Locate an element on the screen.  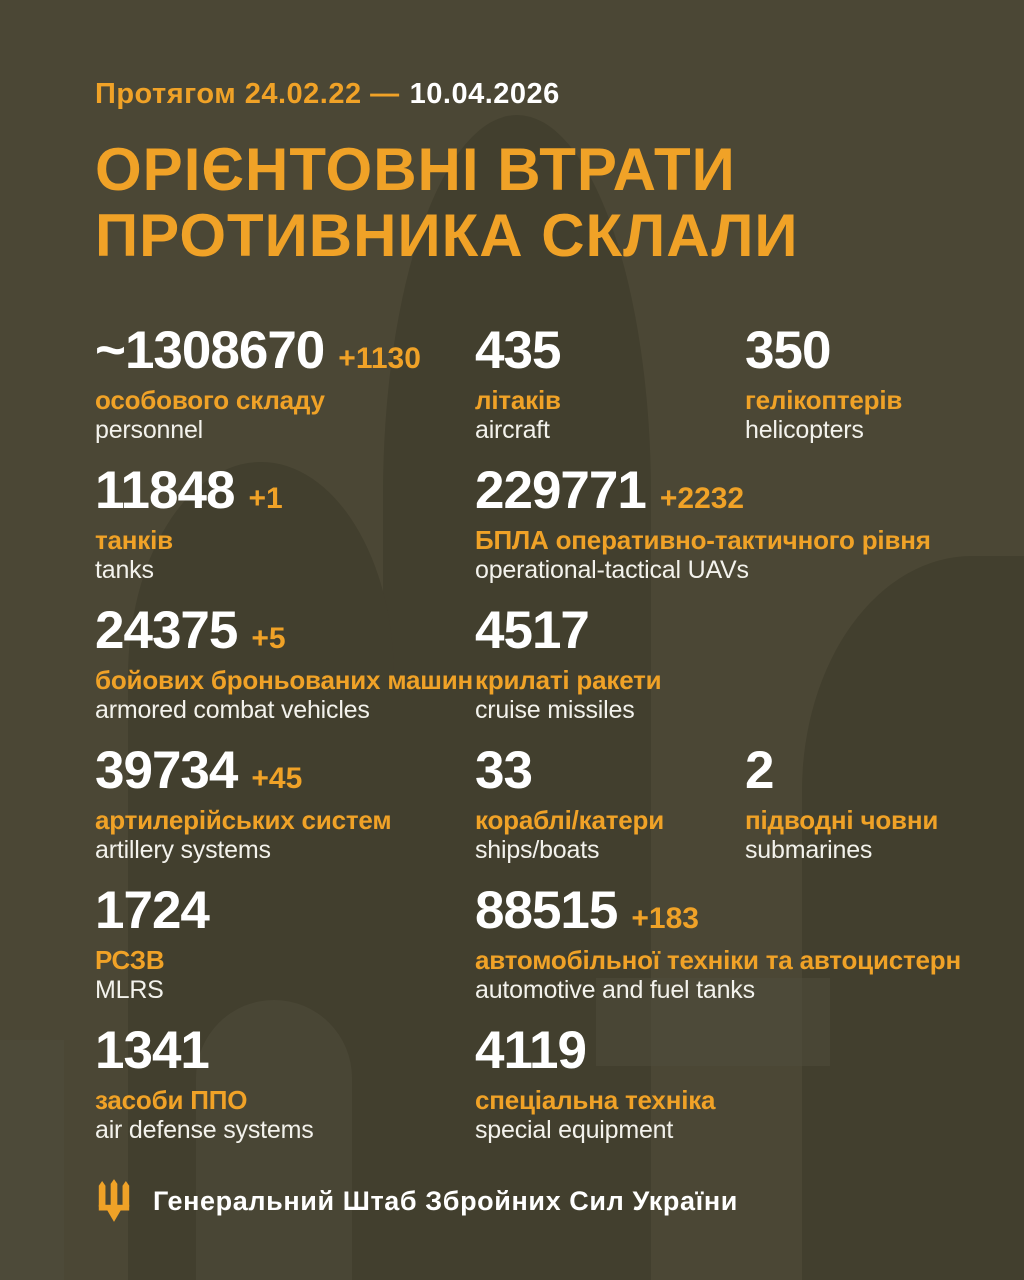
stat-number-row: 4517 is located at coordinates (739, 631).